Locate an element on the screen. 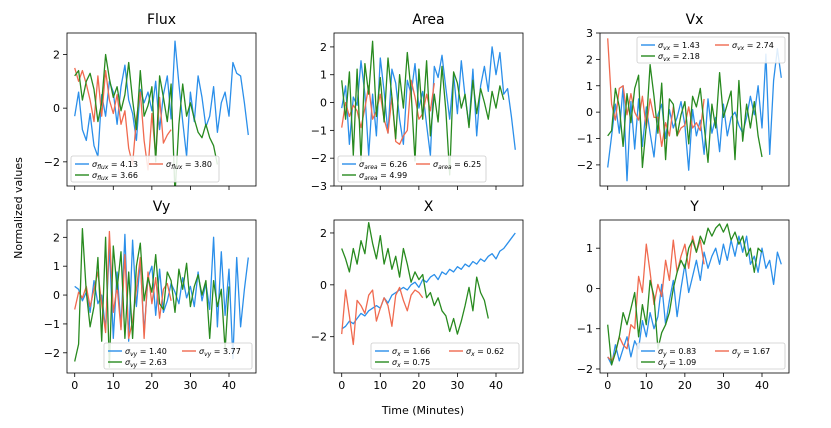 The width and height of the screenshot is (831, 428). legend-entry-label: σarea = 6.26 is located at coordinates (383, 165).